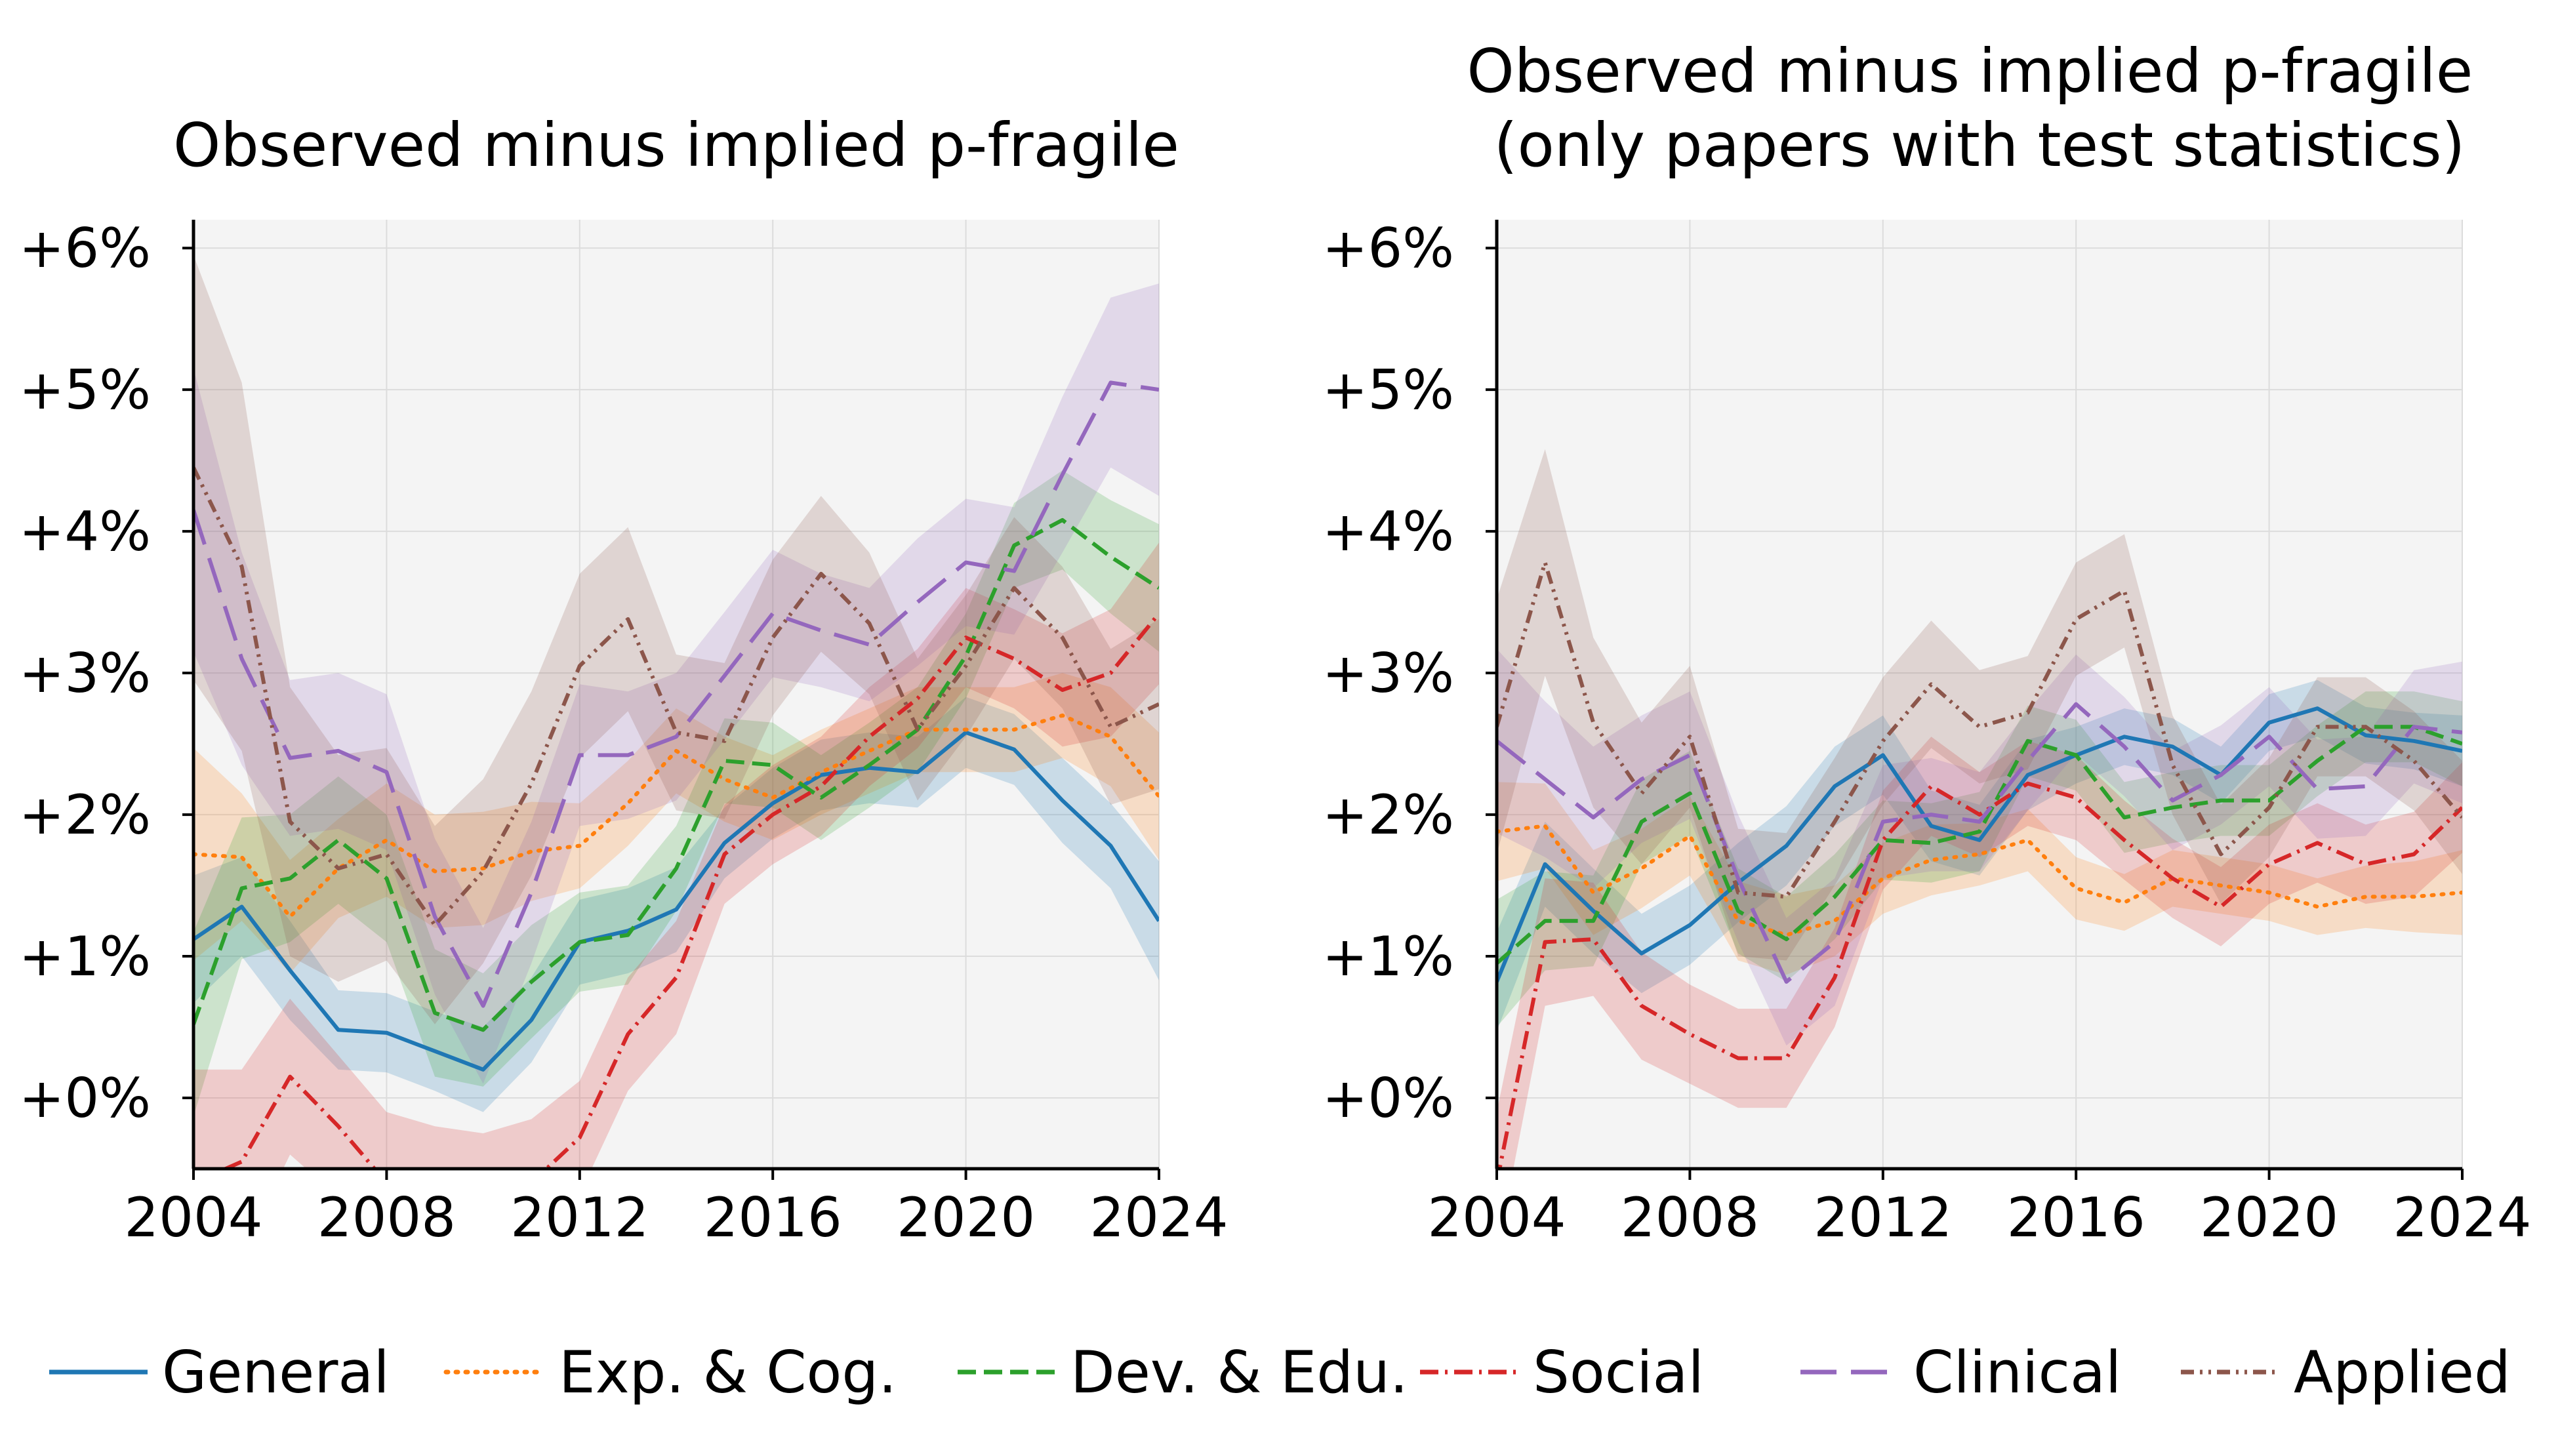 Image resolution: width=2558 pixels, height=1456 pixels. I want to click on right-x-tick-label: 2004, so click(1496, 1217).